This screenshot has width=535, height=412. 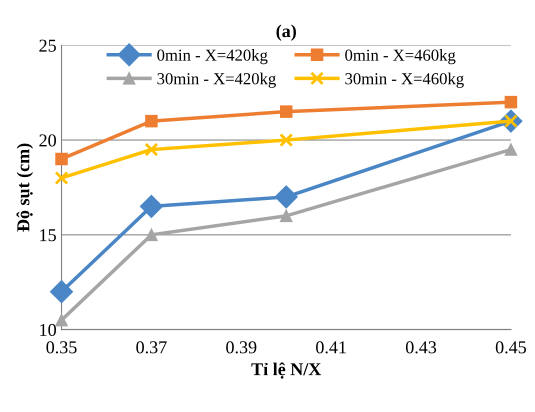 What do you see at coordinates (286, 32) in the screenshot?
I see `chart-title: (a)` at bounding box center [286, 32].